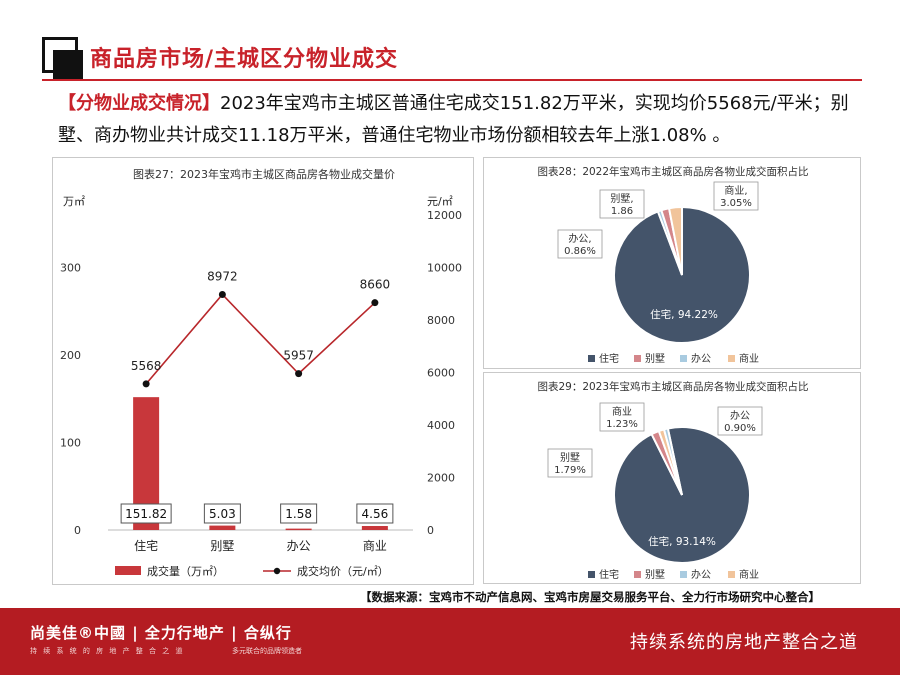  Describe the element at coordinates (70, 268) in the screenshot. I see `y-left-tick-label: 300` at that location.